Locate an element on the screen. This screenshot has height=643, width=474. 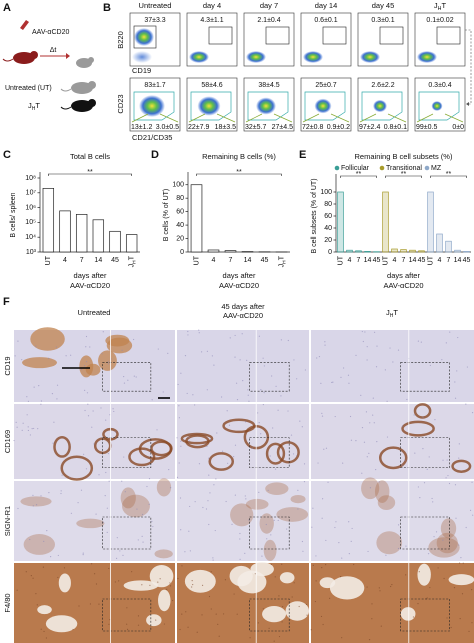
y-tick-label: 10⁵ is located at coordinates (30, 222).